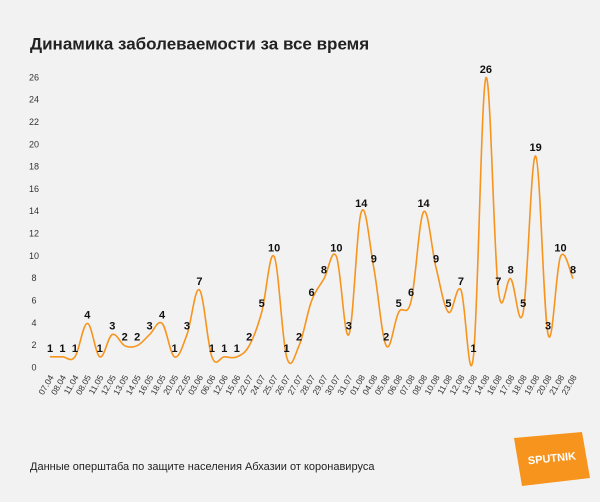  Describe the element at coordinates (33, 300) in the screenshot. I see `y-tick-label: 6` at that location.